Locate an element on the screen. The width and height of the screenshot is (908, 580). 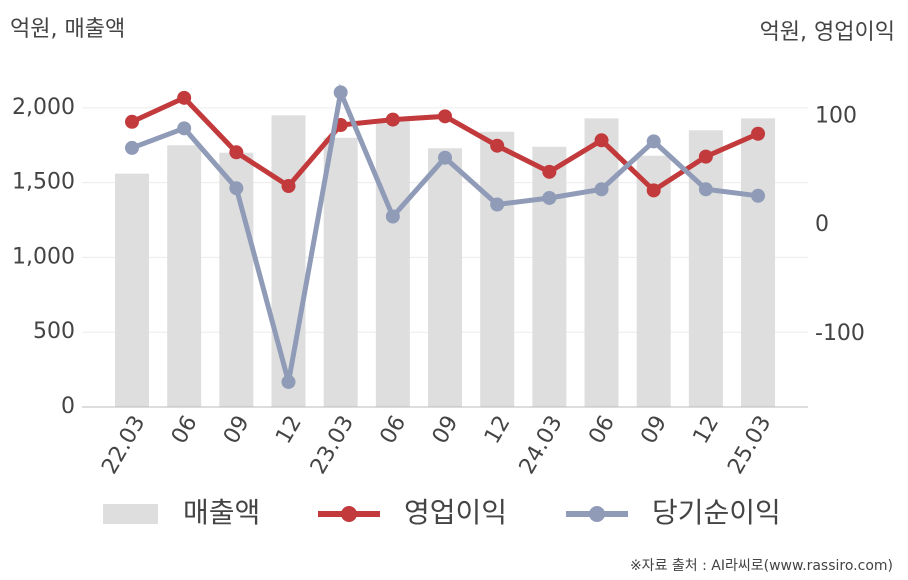
x-tick-label: 22.03 is located at coordinates (123, 445).